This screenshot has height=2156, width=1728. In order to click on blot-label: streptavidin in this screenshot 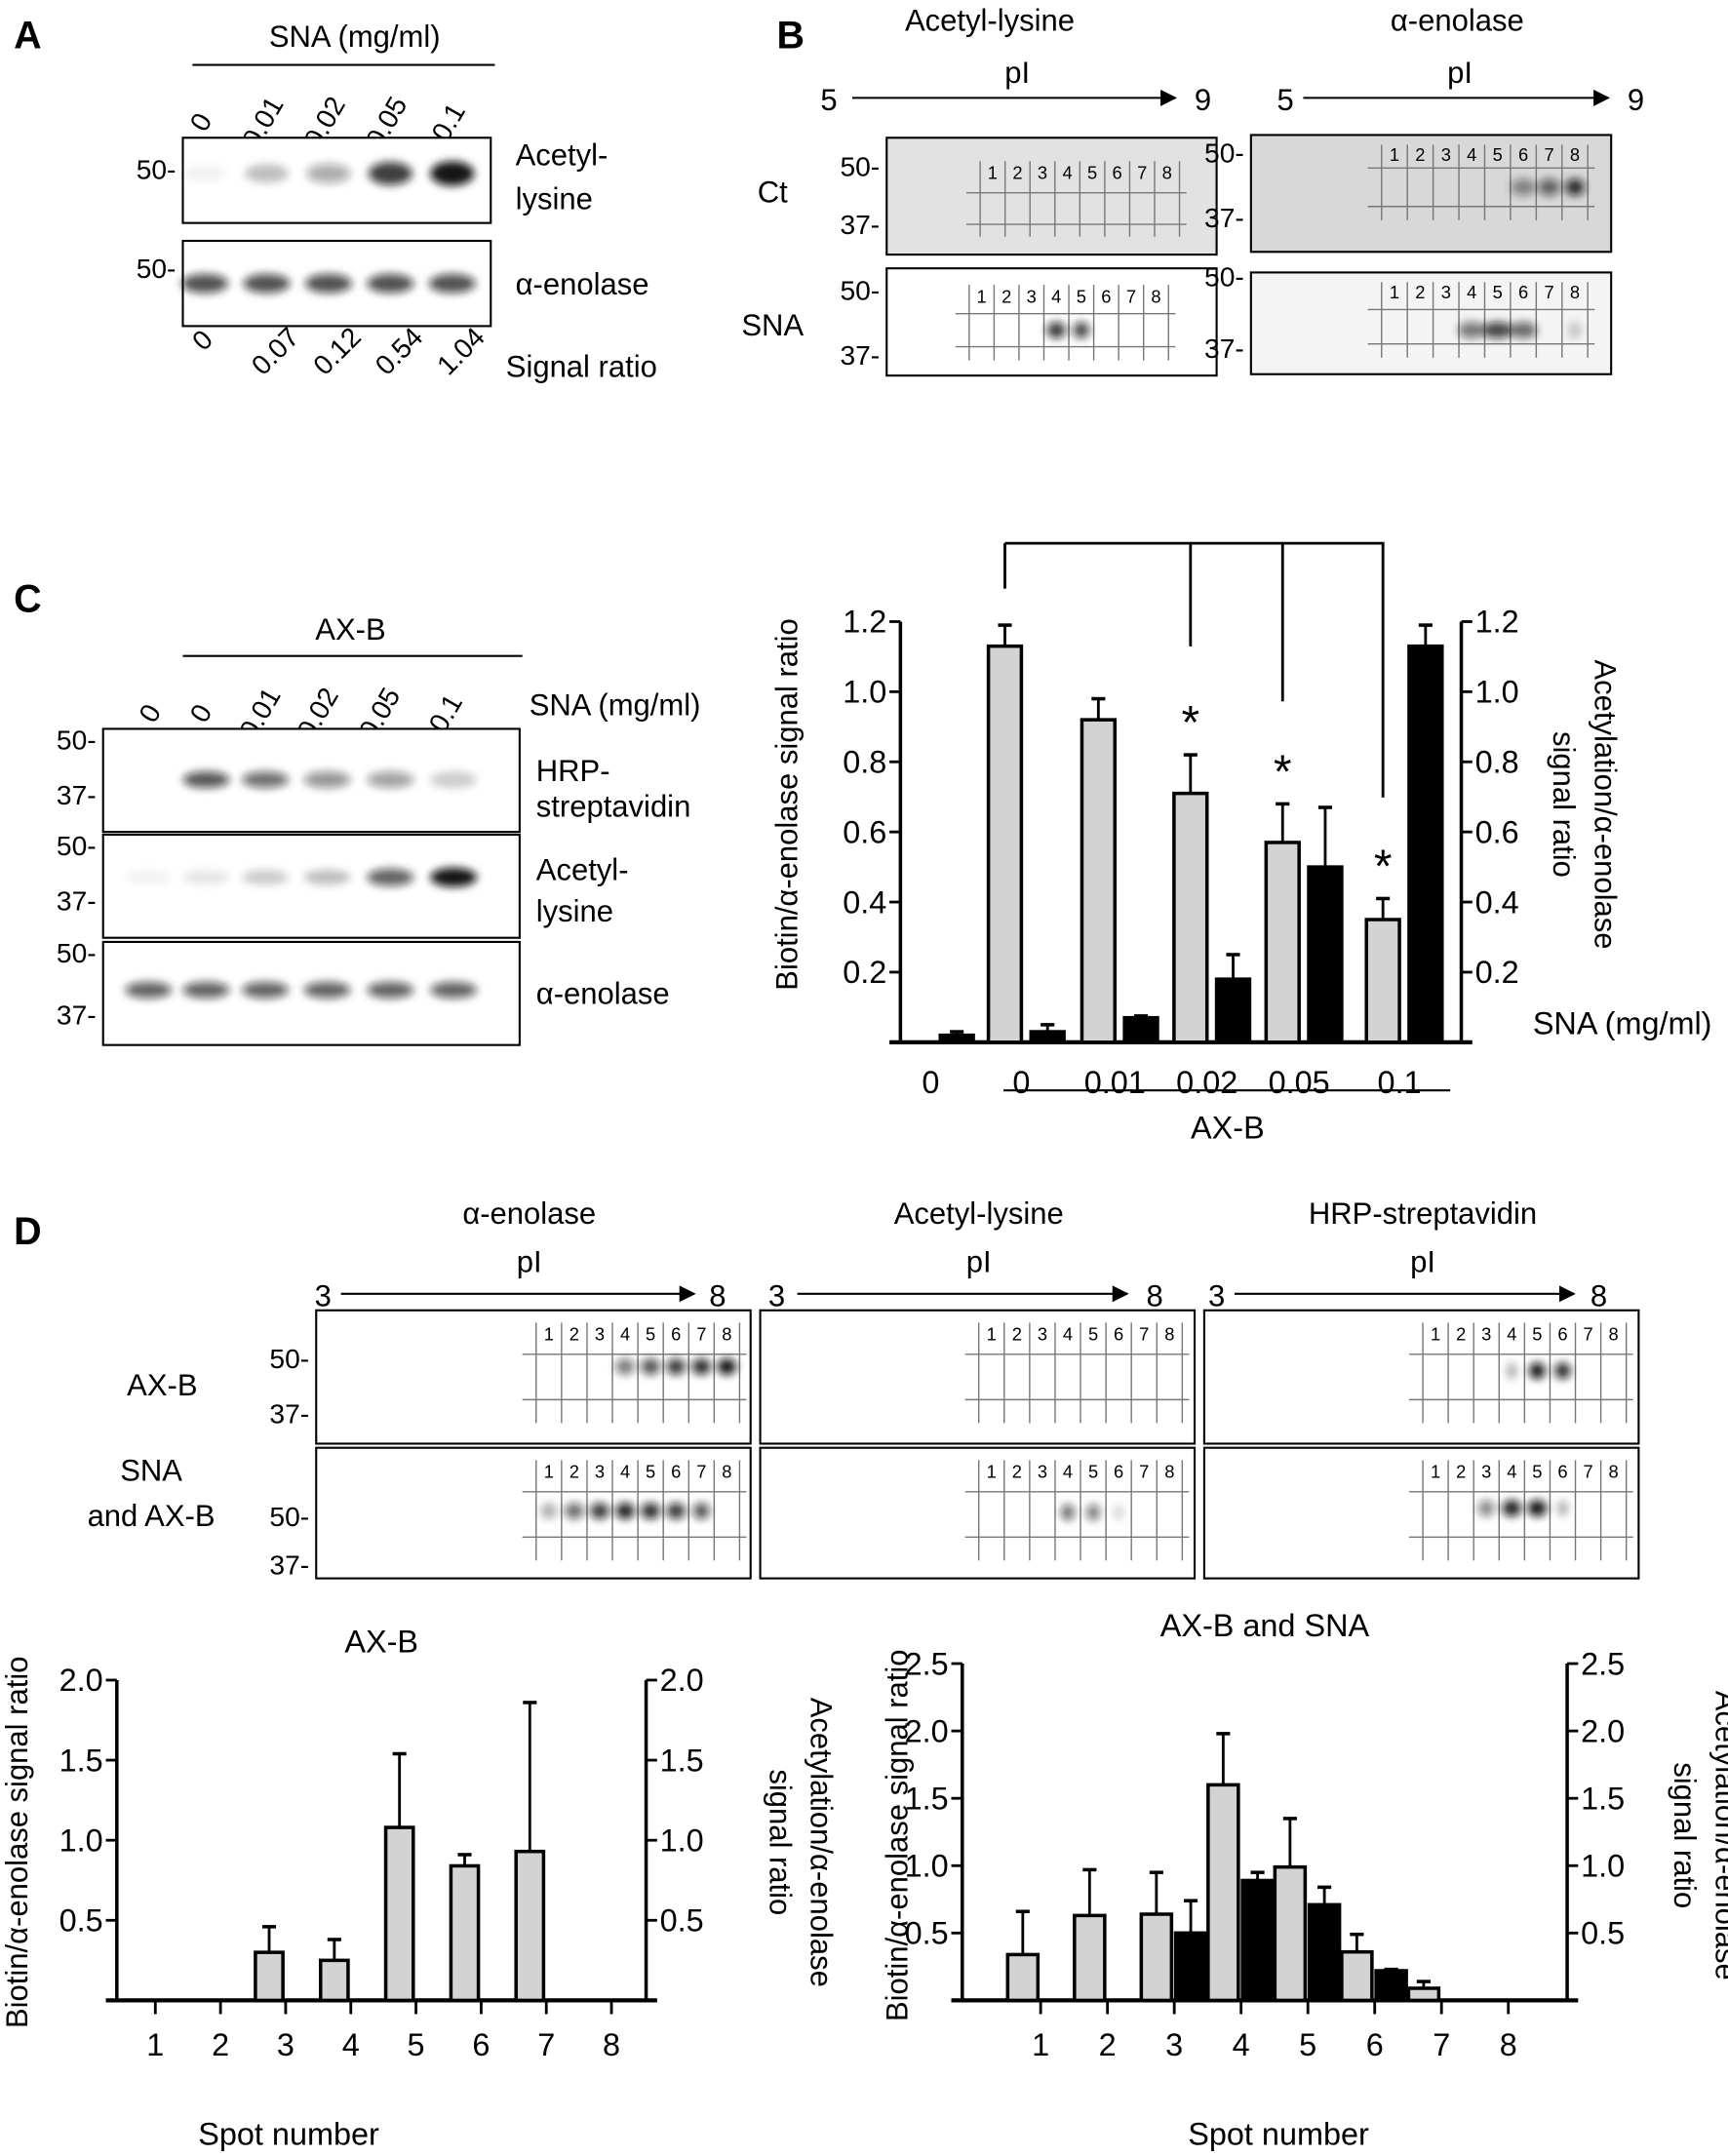, I will do `click(614, 807)`.